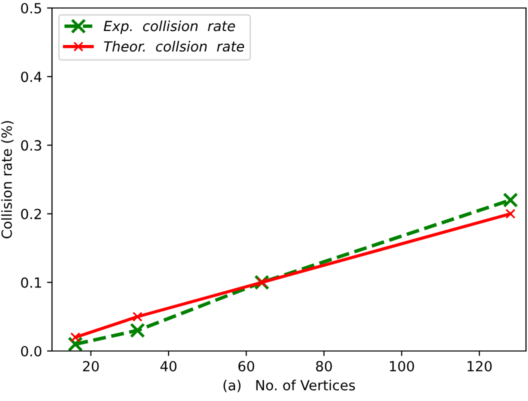 Image resolution: width=528 pixels, height=401 pixels. Describe the element at coordinates (289, 386) in the screenshot. I see `x-axis-title: (a) No. of Vertices` at that location.